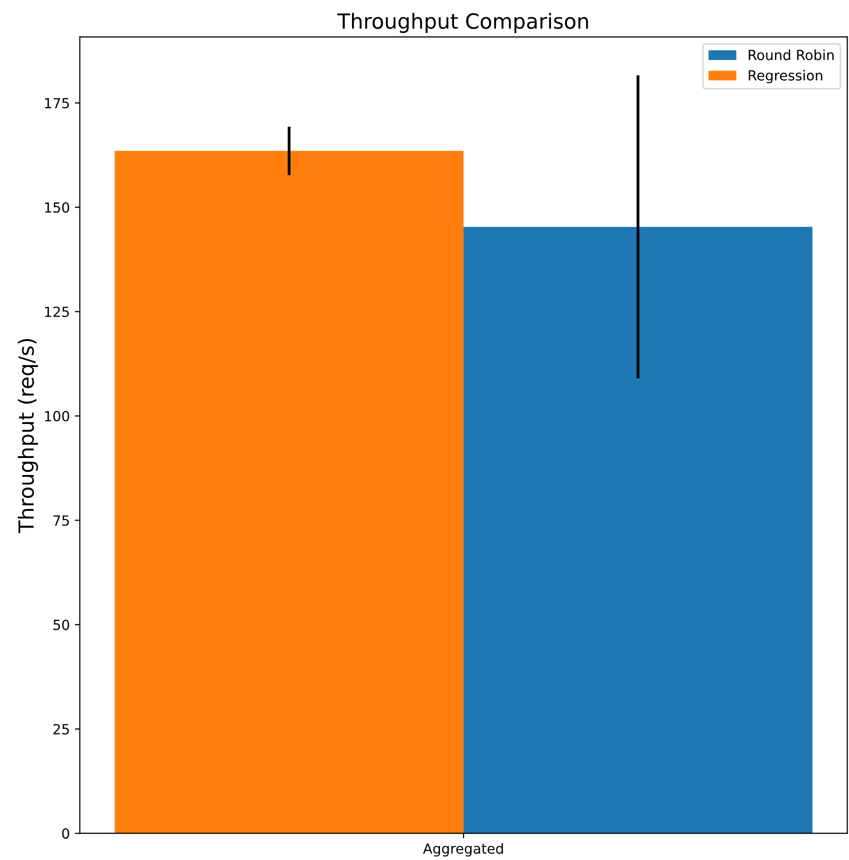 This screenshot has height=860, width=849. What do you see at coordinates (57, 312) in the screenshot?
I see `y-tick-label: 125` at bounding box center [57, 312].